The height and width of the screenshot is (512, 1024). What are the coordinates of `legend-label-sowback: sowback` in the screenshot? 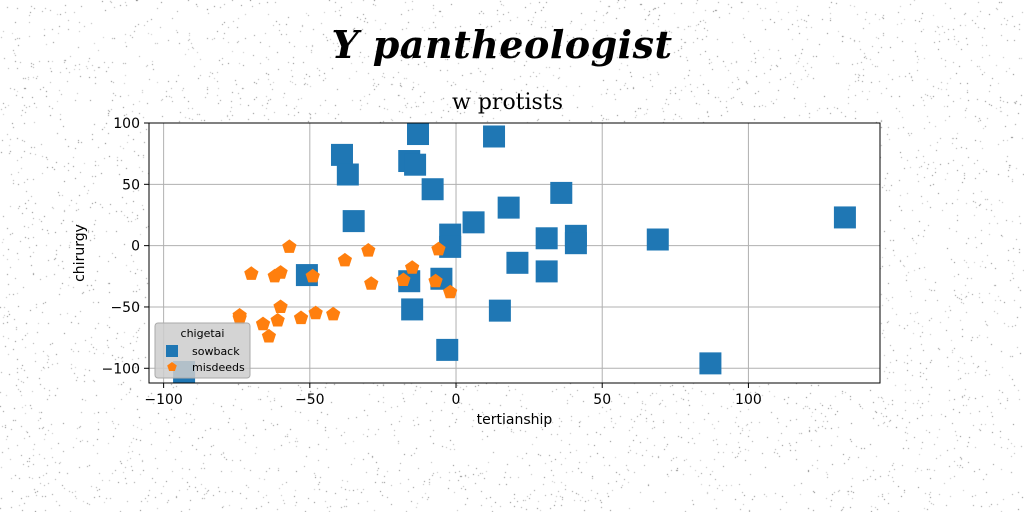 It's located at (216, 351).